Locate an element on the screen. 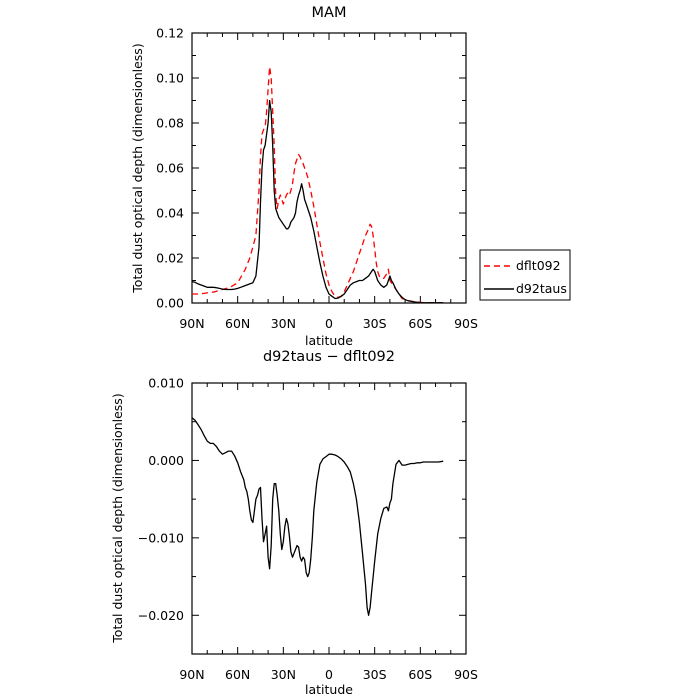 The height and width of the screenshot is (700, 700). top-y-tick-label: 0.06 is located at coordinates (170, 168).